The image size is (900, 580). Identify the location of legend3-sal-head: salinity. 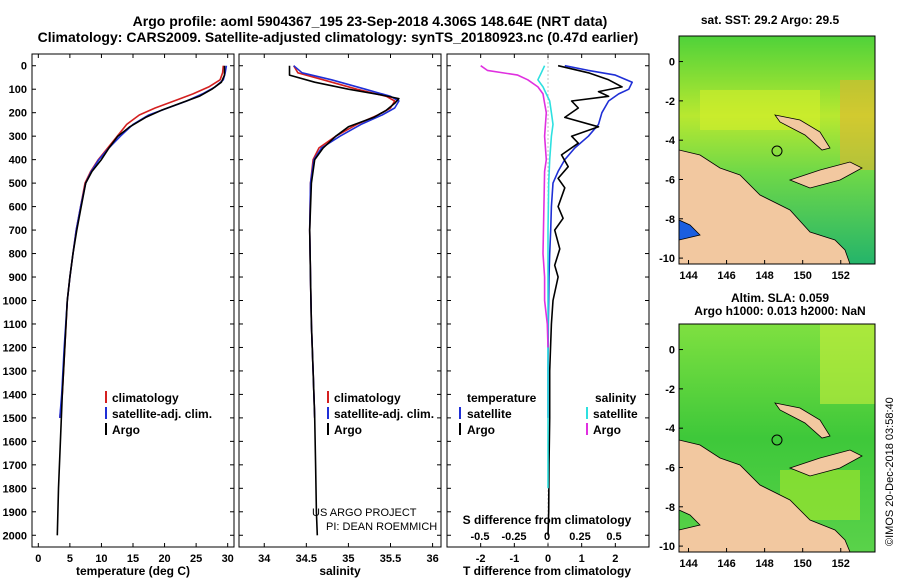
(616, 398).